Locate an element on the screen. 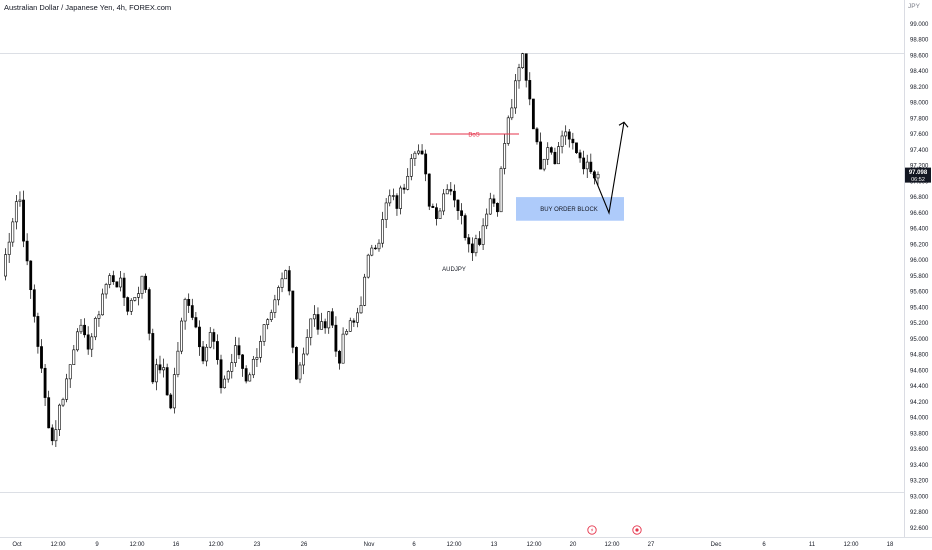 The image size is (932, 550). event-marker-dot-icon is located at coordinates (637, 530).